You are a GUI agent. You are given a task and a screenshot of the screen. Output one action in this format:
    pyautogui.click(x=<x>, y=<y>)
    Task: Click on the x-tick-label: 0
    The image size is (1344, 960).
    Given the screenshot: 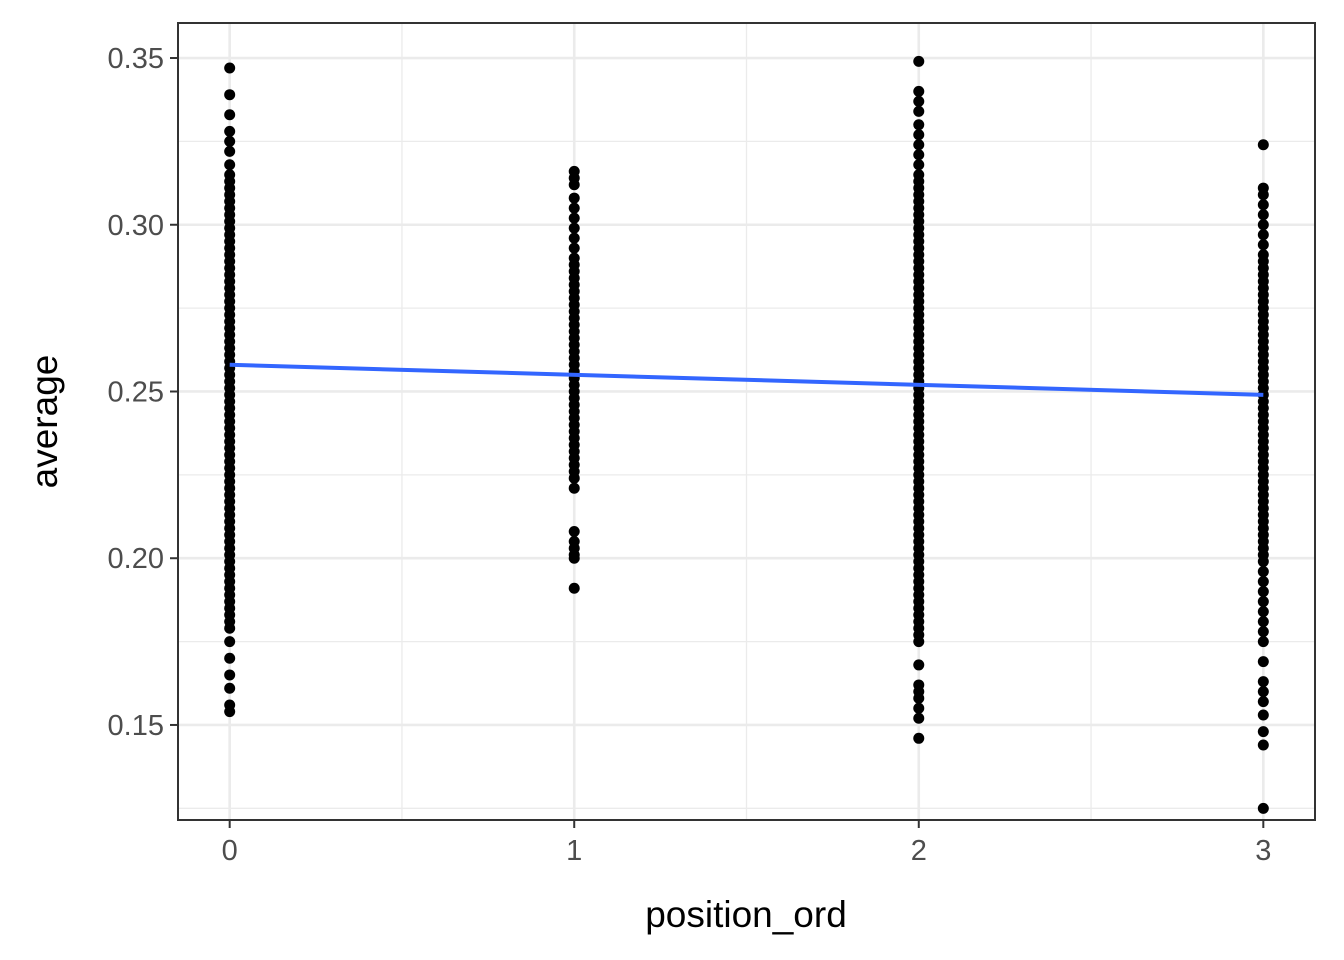 What is the action you would take?
    pyautogui.click(x=230, y=851)
    